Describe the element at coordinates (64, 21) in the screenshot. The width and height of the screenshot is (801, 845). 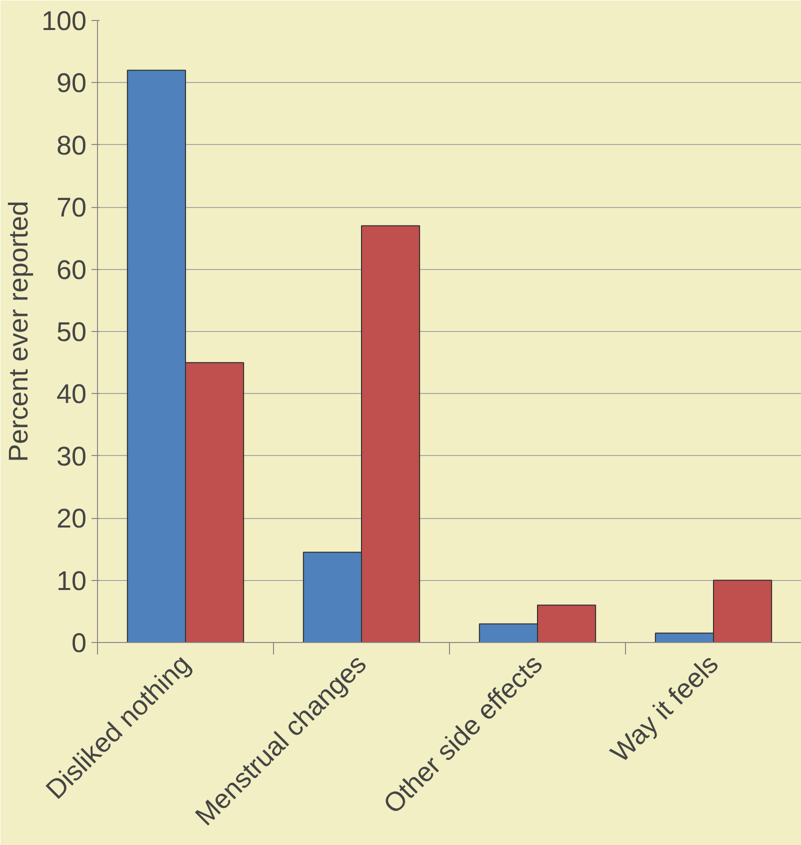
I see `y-tick-label: 100` at that location.